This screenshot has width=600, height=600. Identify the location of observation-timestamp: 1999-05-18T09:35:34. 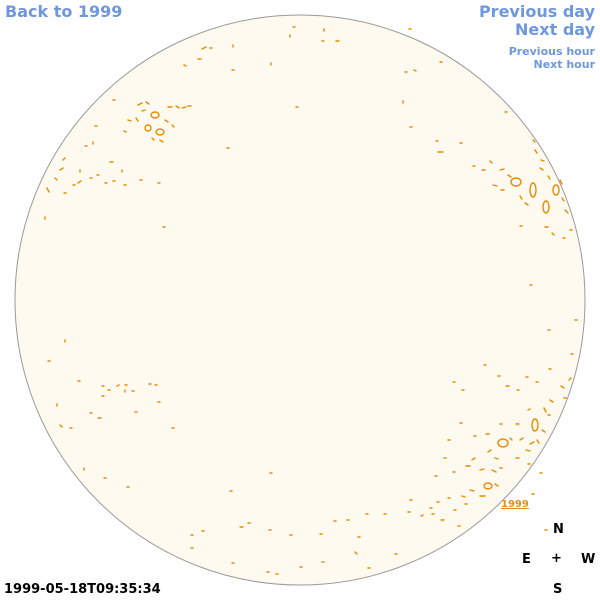
(82, 589).